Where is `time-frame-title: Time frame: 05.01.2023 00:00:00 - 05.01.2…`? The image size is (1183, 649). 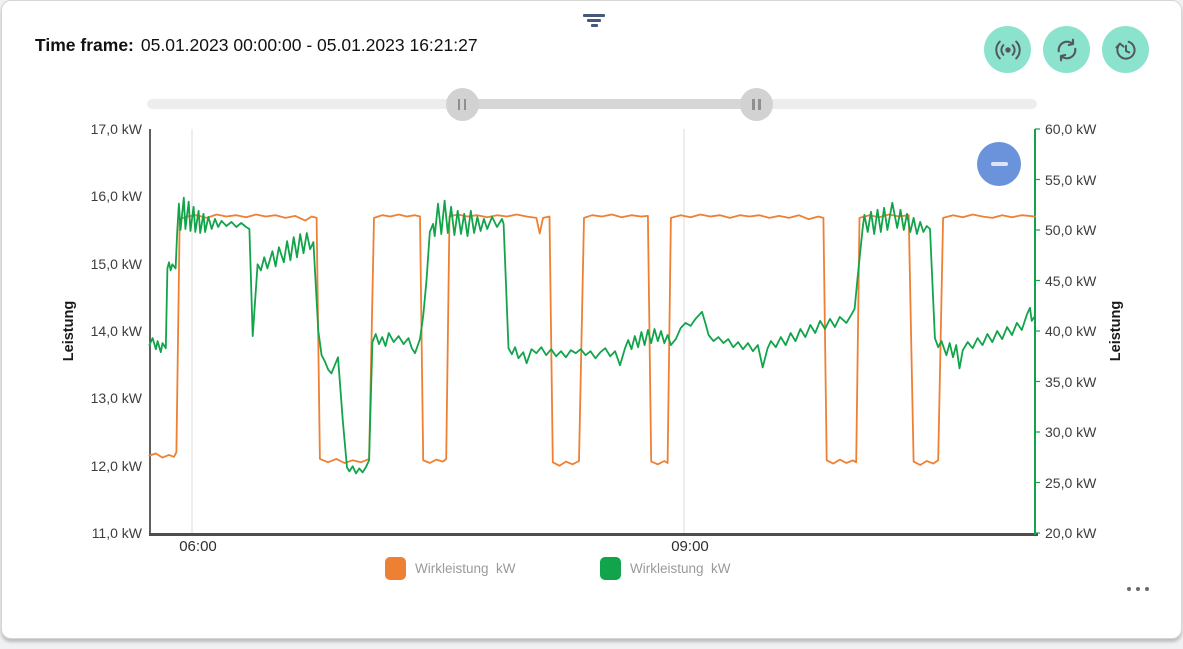 time-frame-title: Time frame: 05.01.2023 00:00:00 - 05.01.2… is located at coordinates (256, 45).